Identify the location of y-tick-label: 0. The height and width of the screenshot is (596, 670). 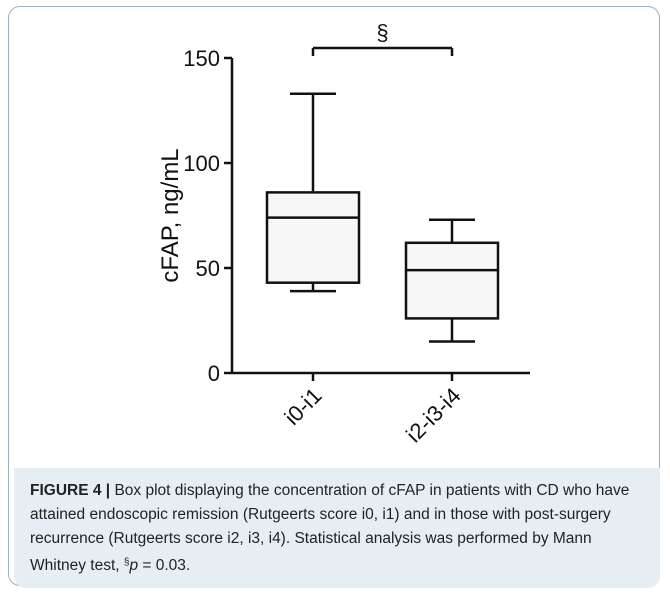
(214, 373).